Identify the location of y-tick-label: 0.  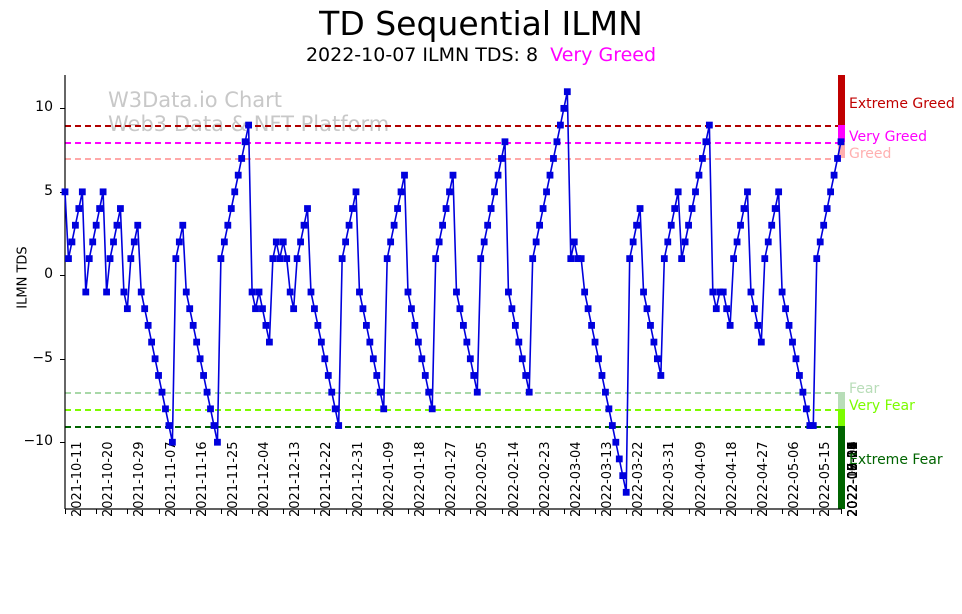
(48, 274).